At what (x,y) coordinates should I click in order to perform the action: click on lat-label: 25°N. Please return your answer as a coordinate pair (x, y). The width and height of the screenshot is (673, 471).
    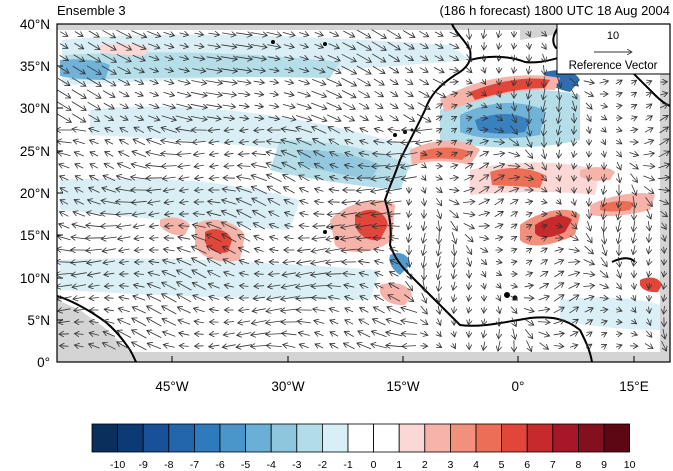
    Looking at the image, I should click on (35, 151).